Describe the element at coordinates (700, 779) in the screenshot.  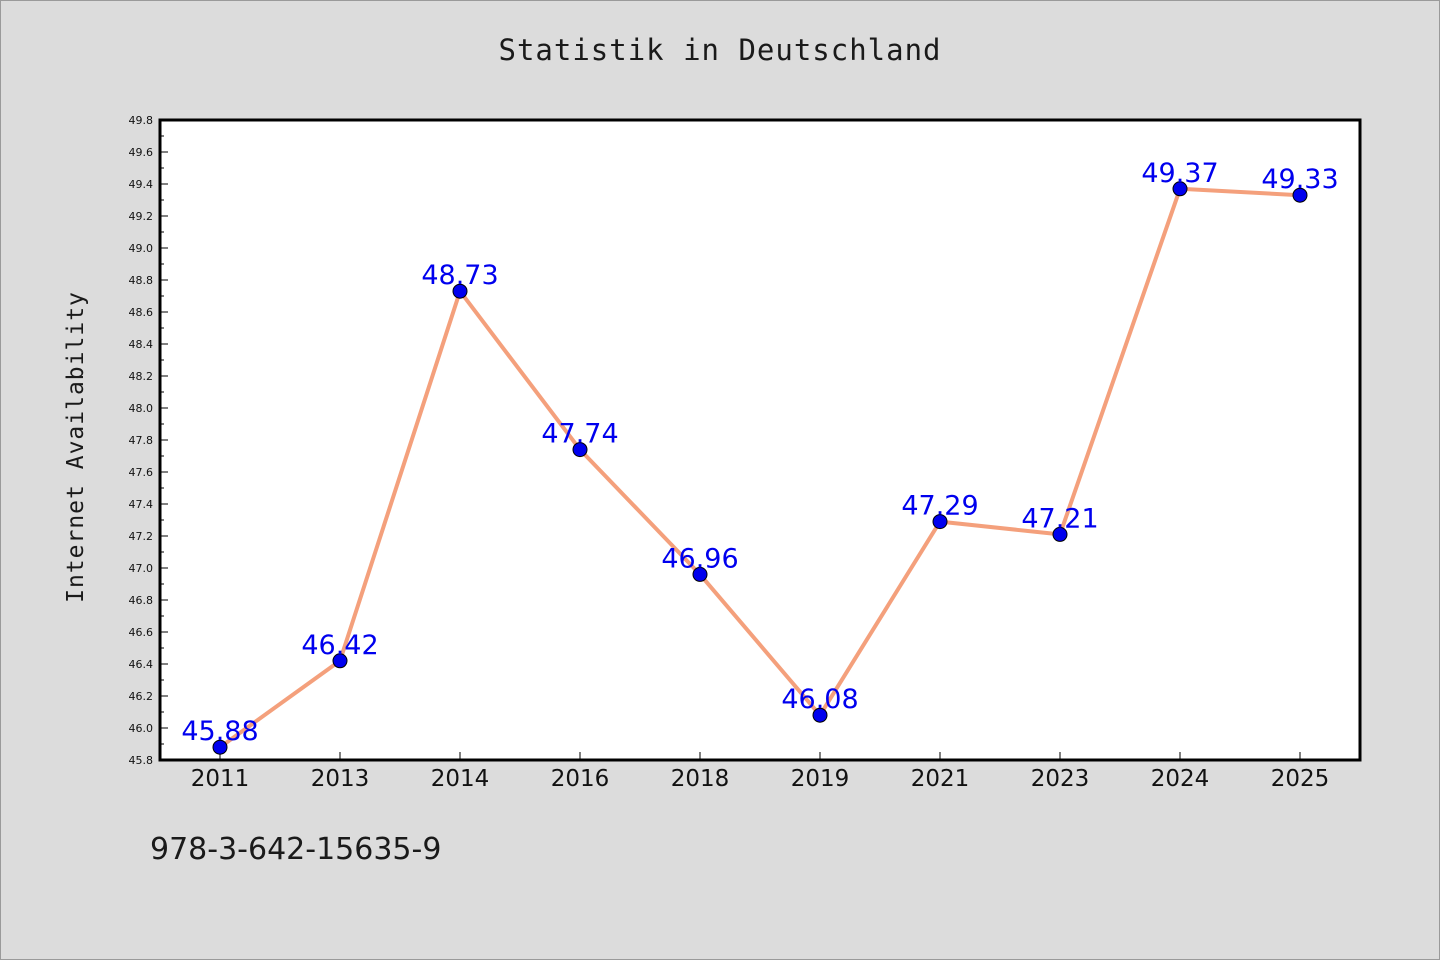
I see `x-tick-label: 2018` at that location.